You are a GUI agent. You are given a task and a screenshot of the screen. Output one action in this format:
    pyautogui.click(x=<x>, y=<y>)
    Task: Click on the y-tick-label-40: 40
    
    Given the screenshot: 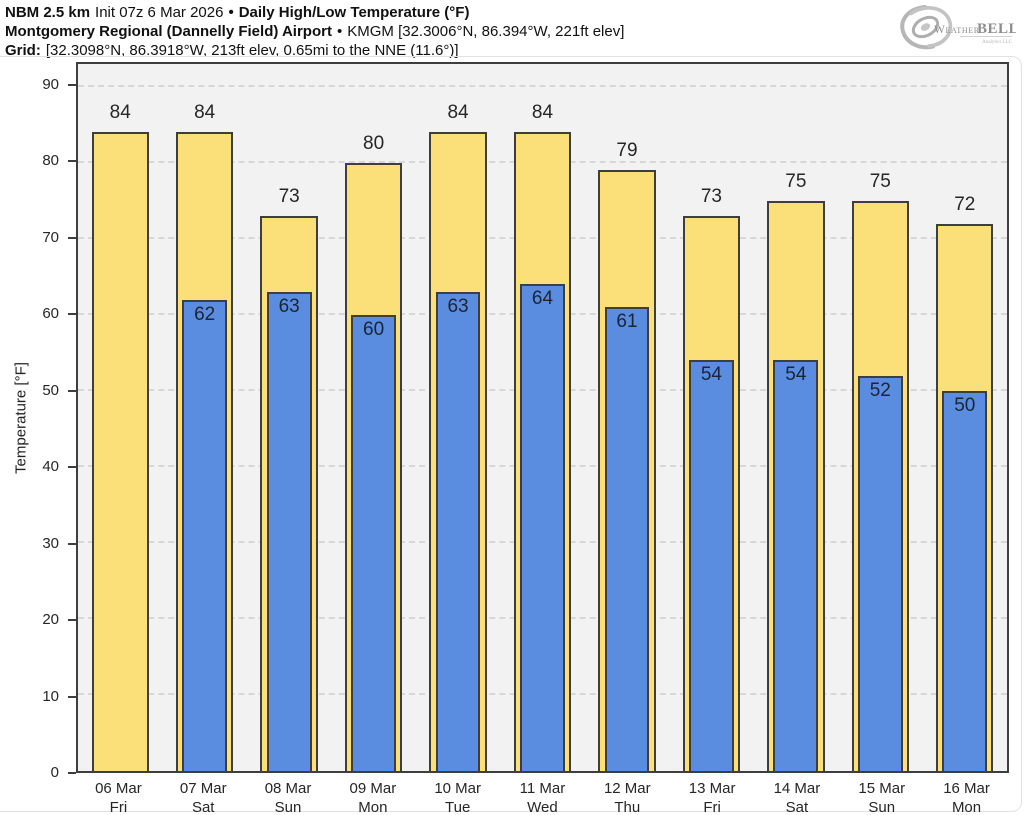 What is the action you would take?
    pyautogui.click(x=50, y=467)
    